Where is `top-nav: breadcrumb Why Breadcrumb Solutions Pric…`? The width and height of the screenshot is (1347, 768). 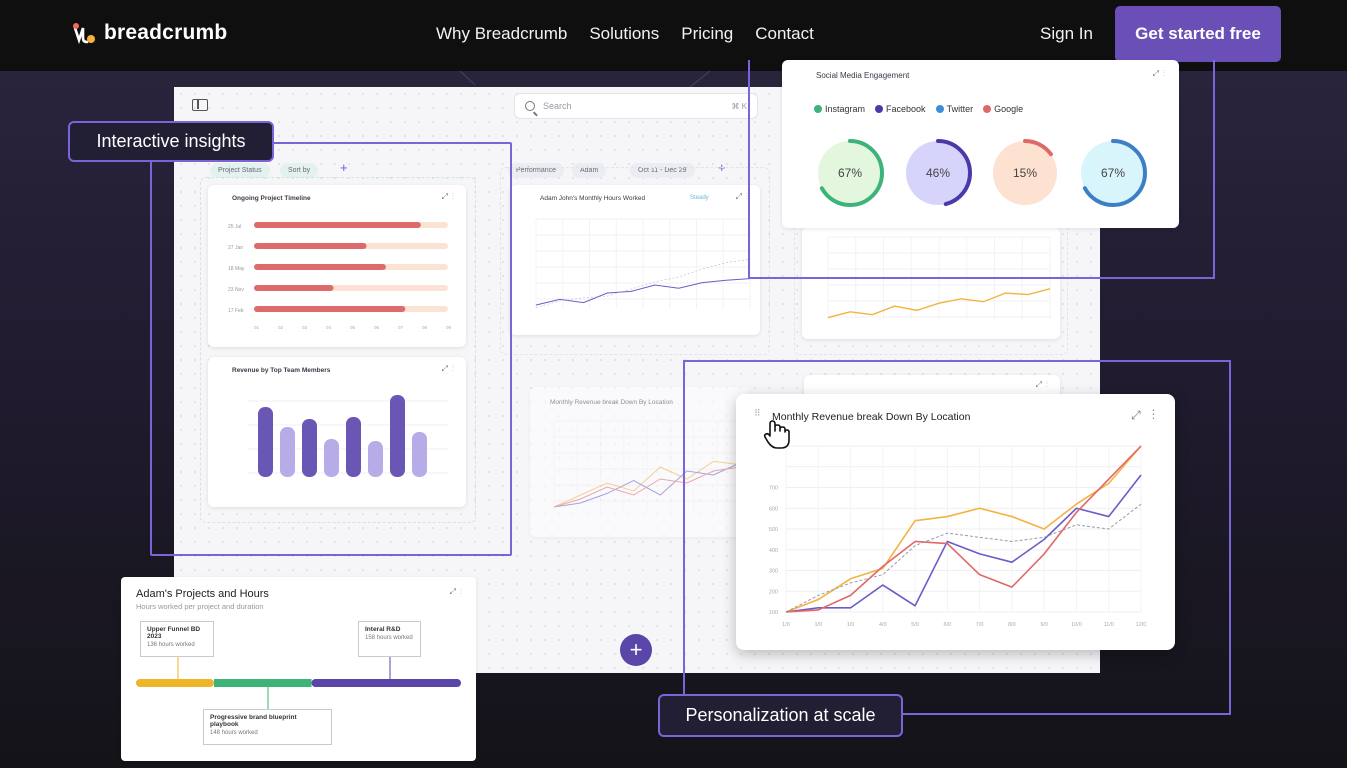 top-nav: breadcrumb Why Breadcrumb Solutions Pric… is located at coordinates (673, 35).